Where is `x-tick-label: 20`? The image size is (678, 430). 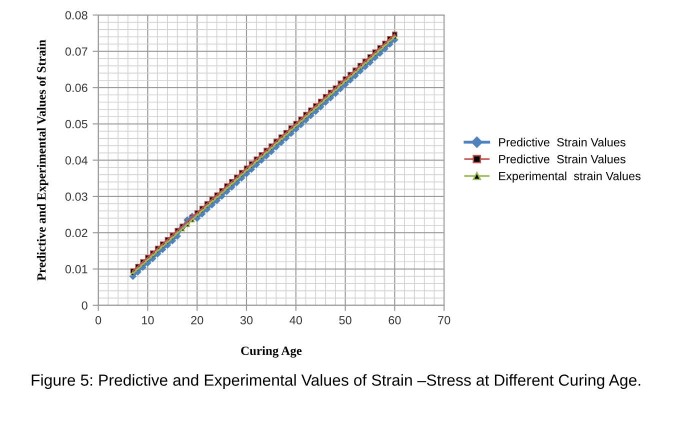 x-tick-label: 20 is located at coordinates (197, 320).